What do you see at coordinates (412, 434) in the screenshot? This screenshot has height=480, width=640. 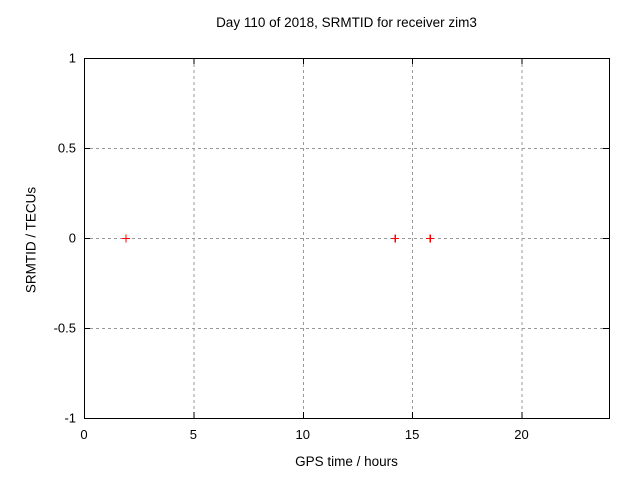 I see `x-tick-label: 15` at bounding box center [412, 434].